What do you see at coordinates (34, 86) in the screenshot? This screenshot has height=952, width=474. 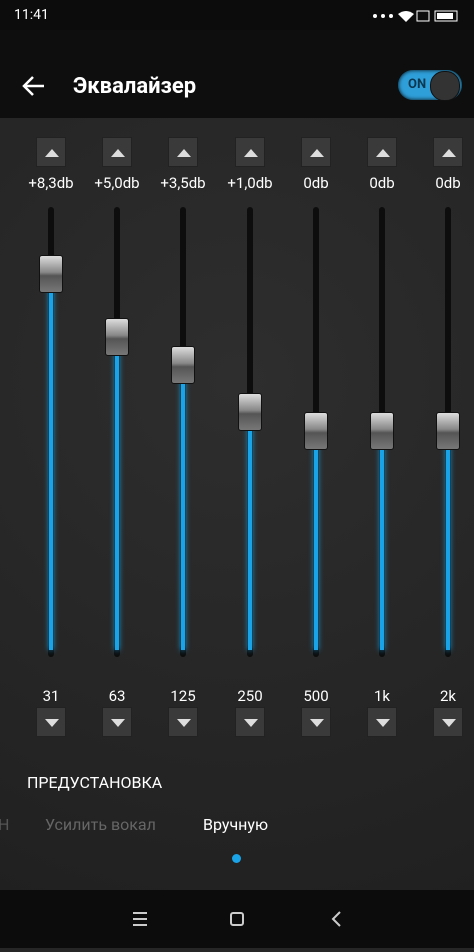 I see `back-button` at bounding box center [34, 86].